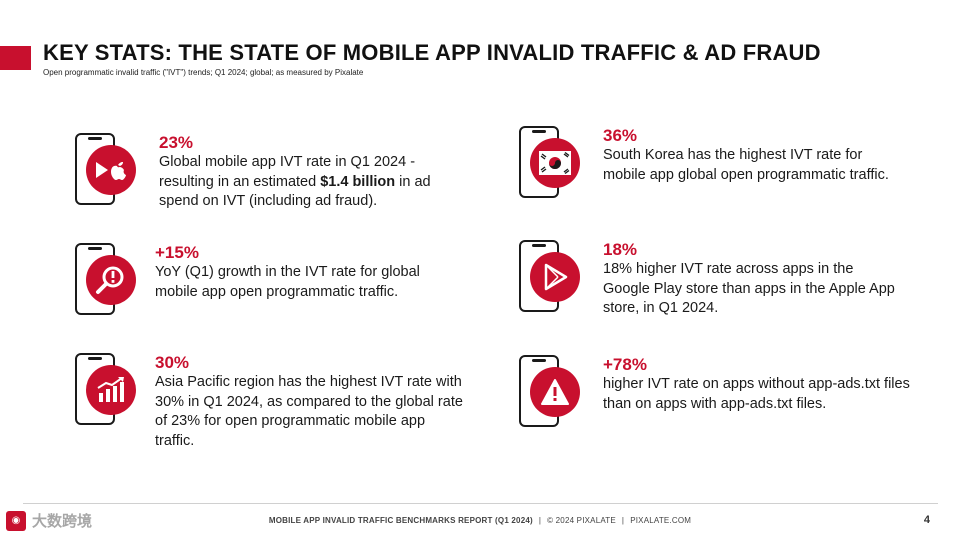 This screenshot has width=960, height=540. What do you see at coordinates (661, 520) in the screenshot?
I see `footer-website-link: PIXALATE.COM` at bounding box center [661, 520].